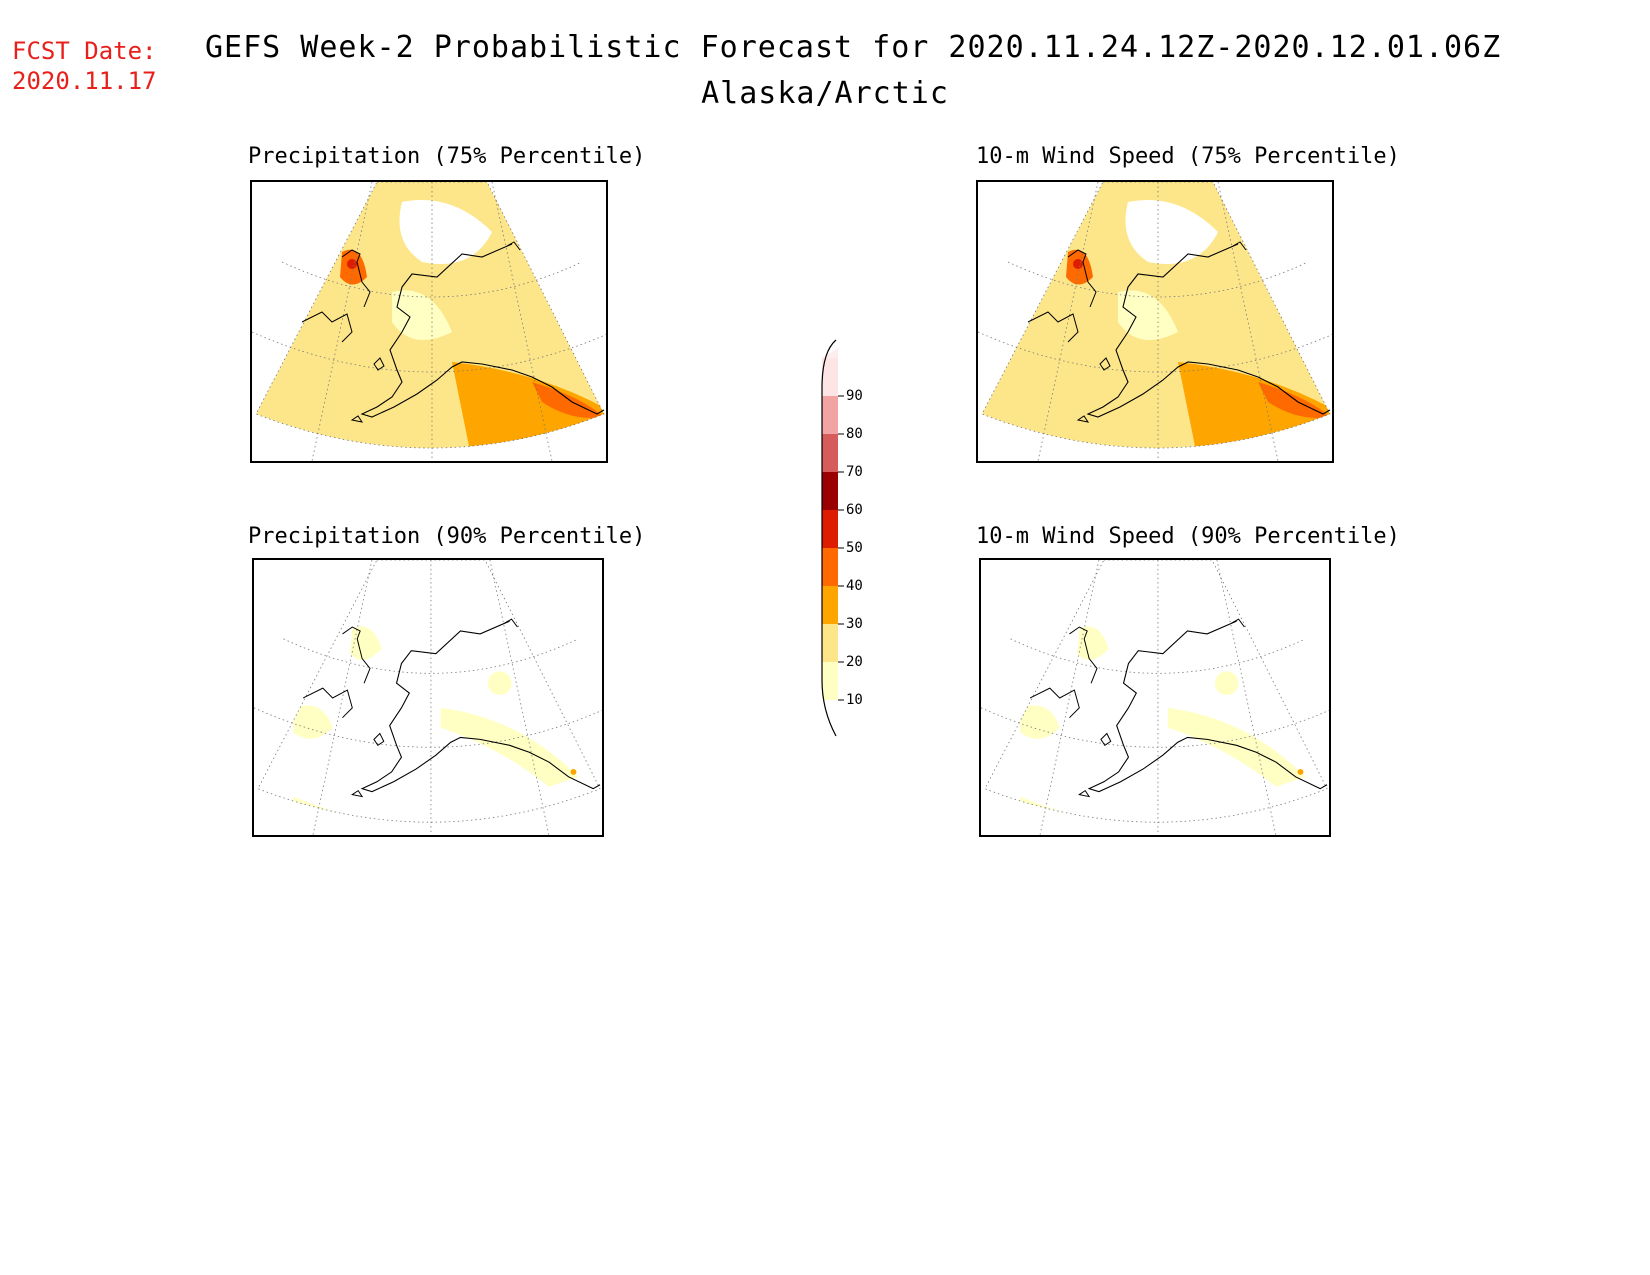 The image size is (1650, 1275). Describe the element at coordinates (830, 353) in the screenshot. I see `colorbar-top-tip` at that location.